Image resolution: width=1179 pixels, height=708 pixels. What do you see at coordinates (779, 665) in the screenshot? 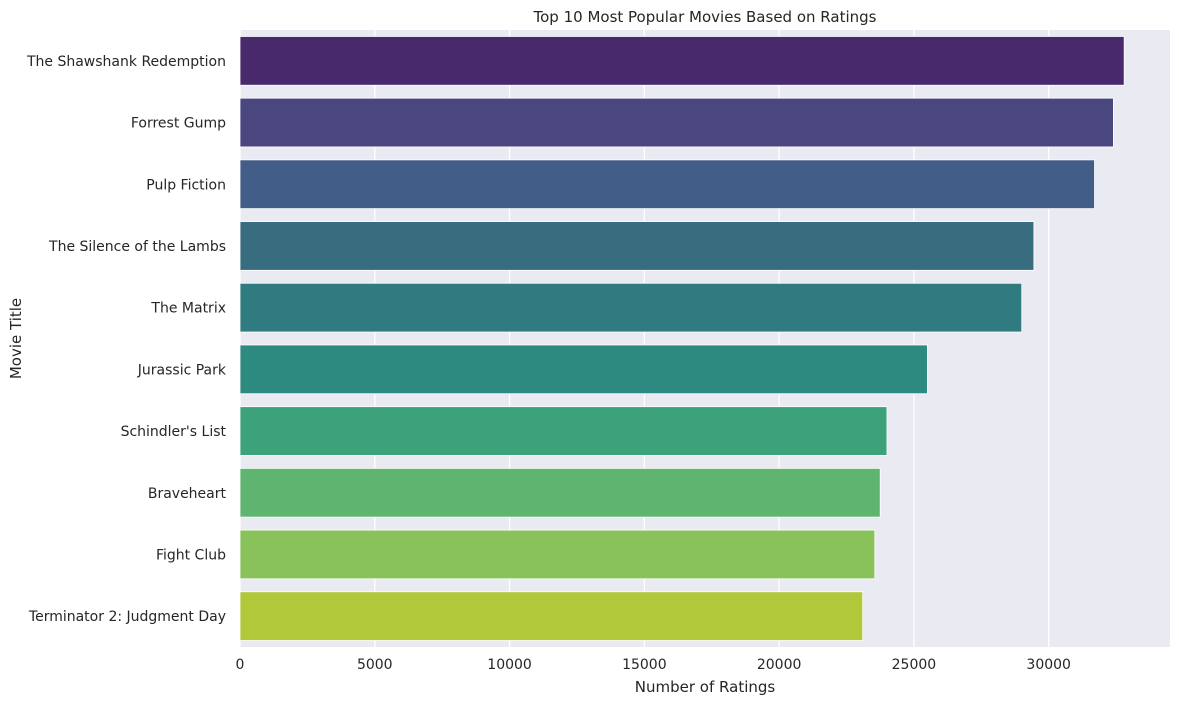
I see `x-tick-label: 20000` at bounding box center [779, 665].